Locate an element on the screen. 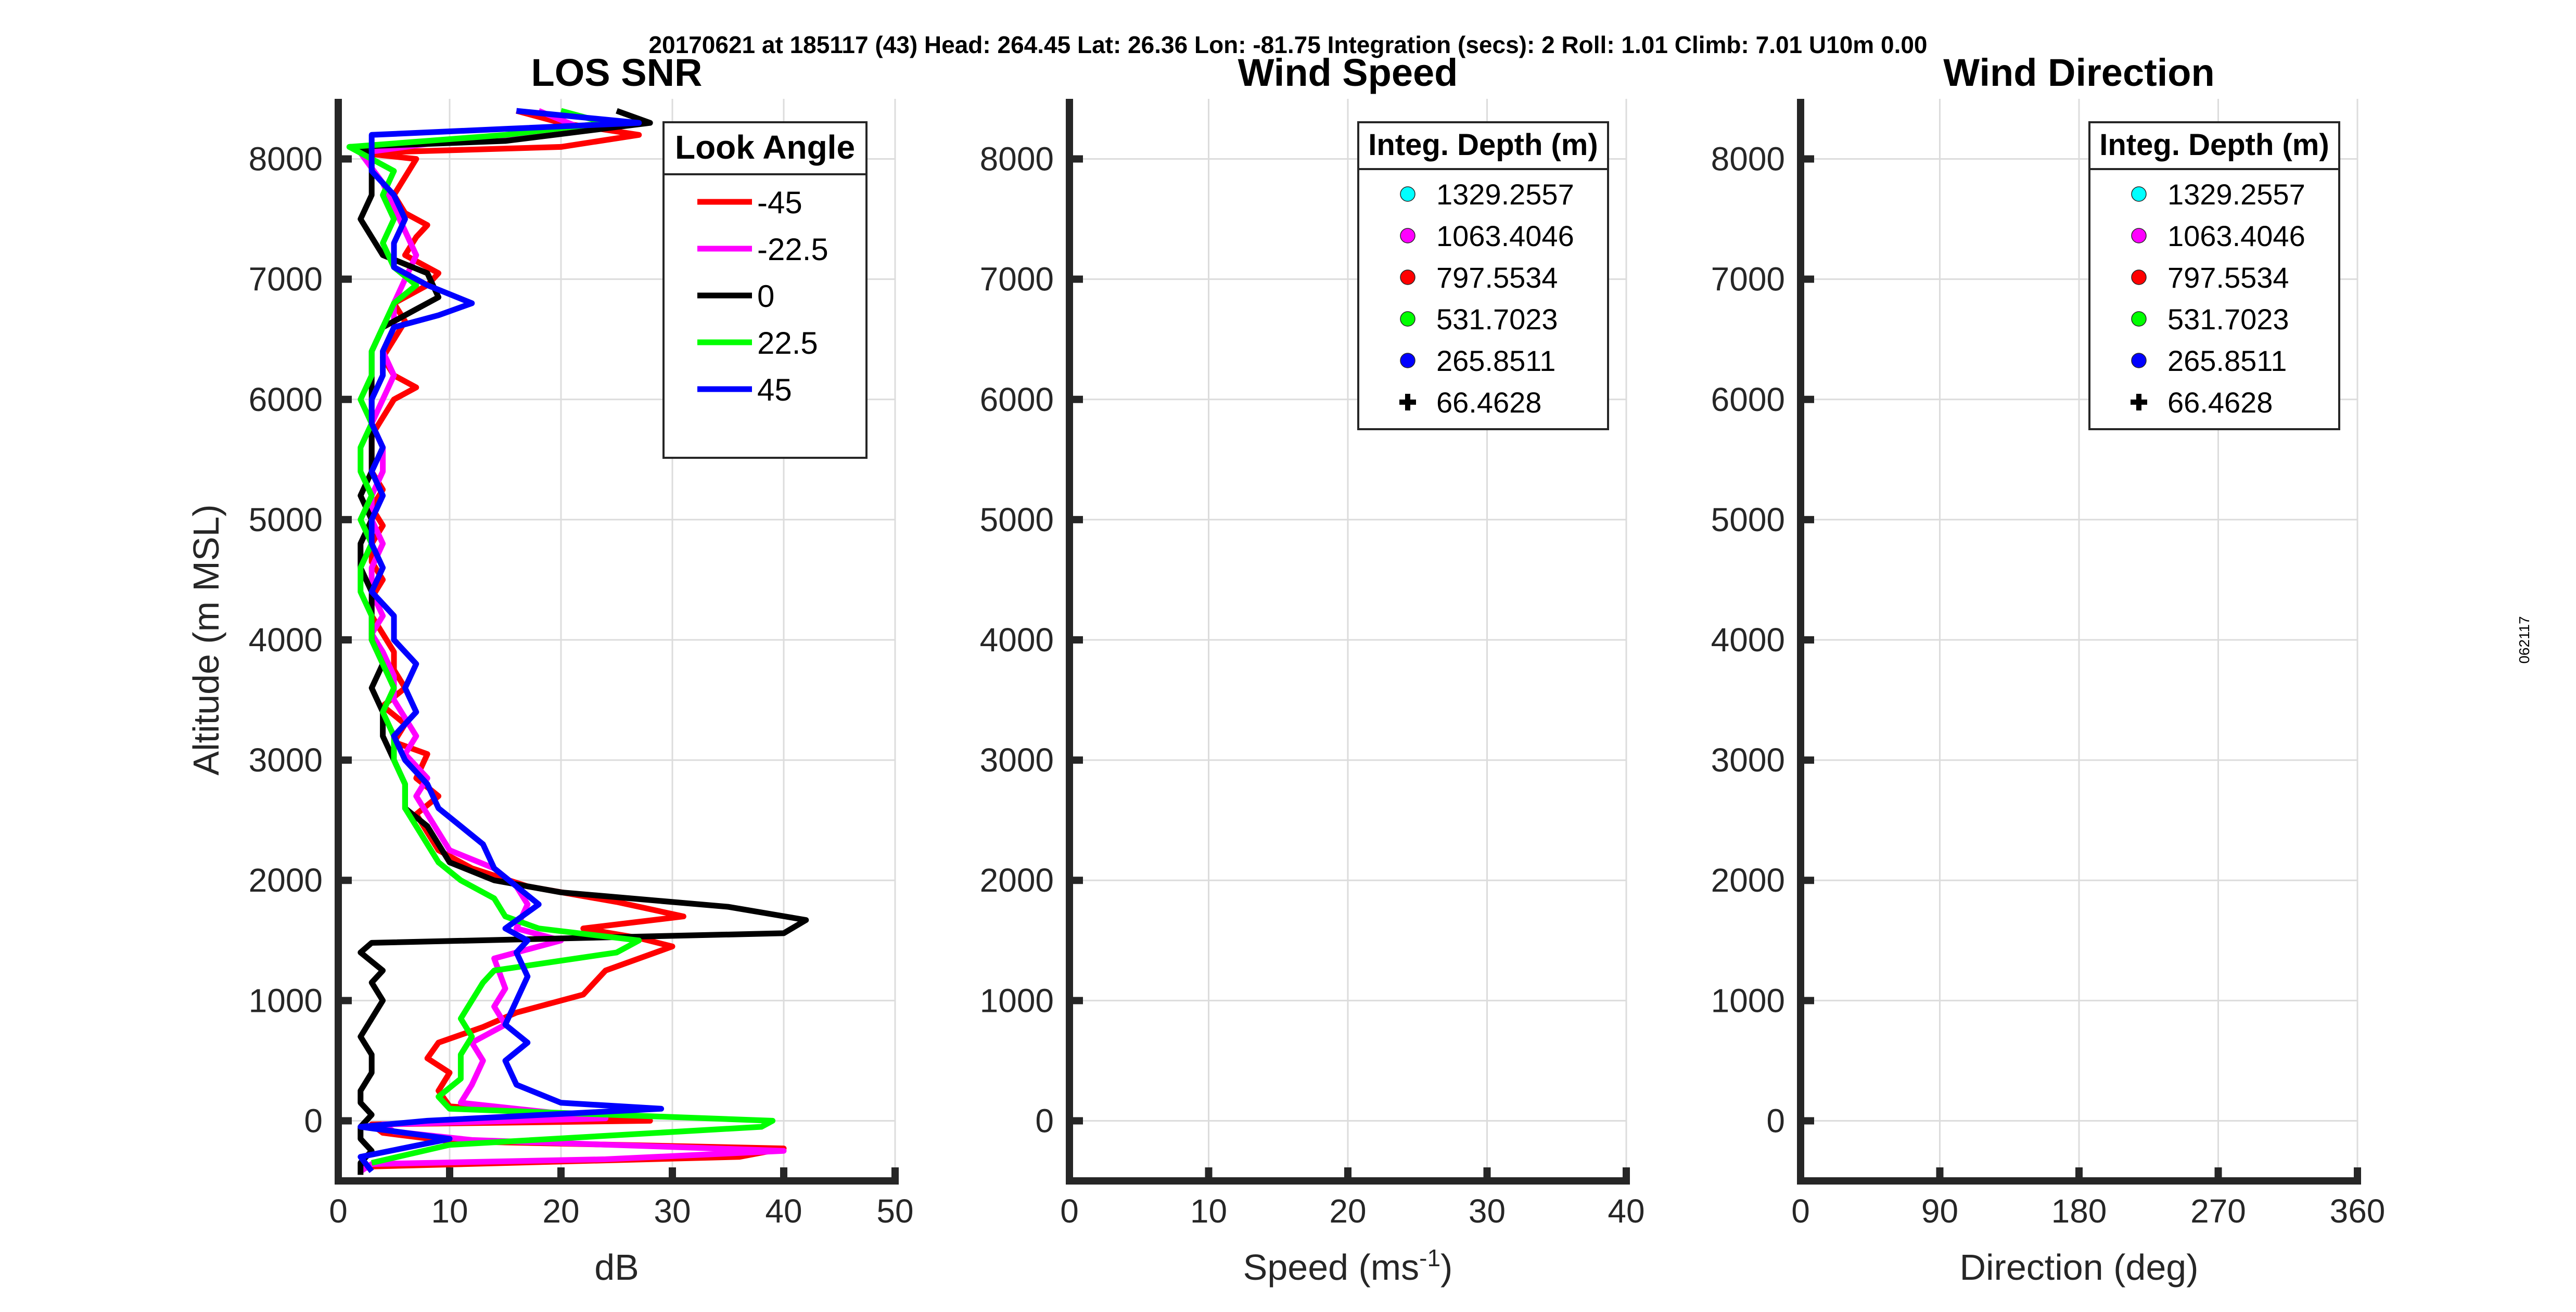 The image size is (2576, 1312). panel-title: LOS SNR is located at coordinates (617, 73).